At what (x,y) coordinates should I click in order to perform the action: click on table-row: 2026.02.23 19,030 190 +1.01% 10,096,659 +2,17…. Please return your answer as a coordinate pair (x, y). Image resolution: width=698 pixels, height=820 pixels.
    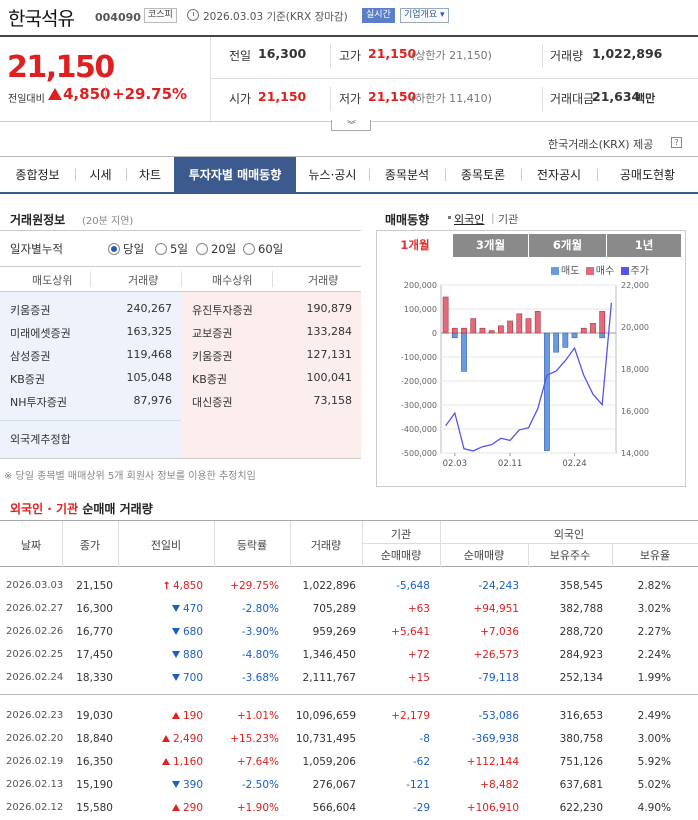
    Looking at the image, I should click on (349, 716).